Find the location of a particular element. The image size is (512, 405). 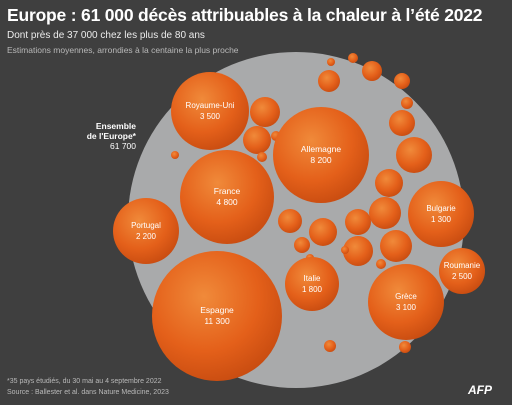

bubble-label-royaume-uni: Royaume-Uni is located at coordinates (210, 105).